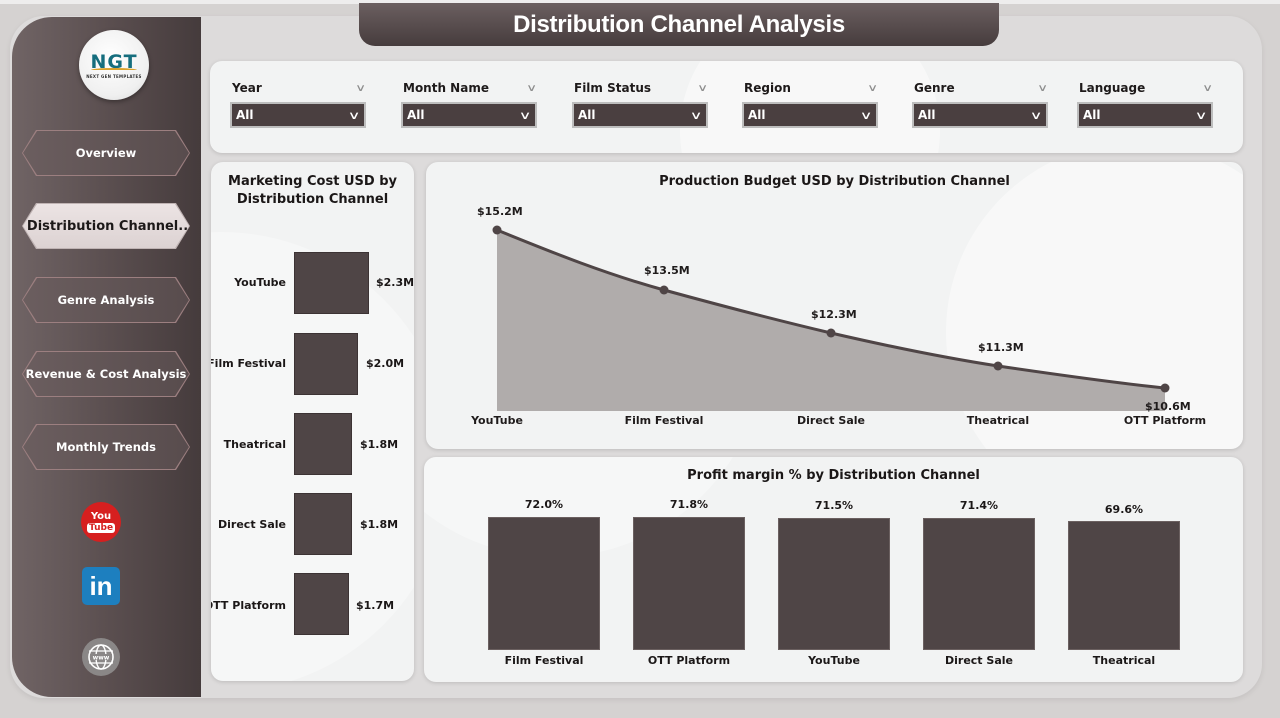 The image size is (1280, 718). I want to click on nav-button-monthly-trends: Monthly Trends, so click(106, 447).